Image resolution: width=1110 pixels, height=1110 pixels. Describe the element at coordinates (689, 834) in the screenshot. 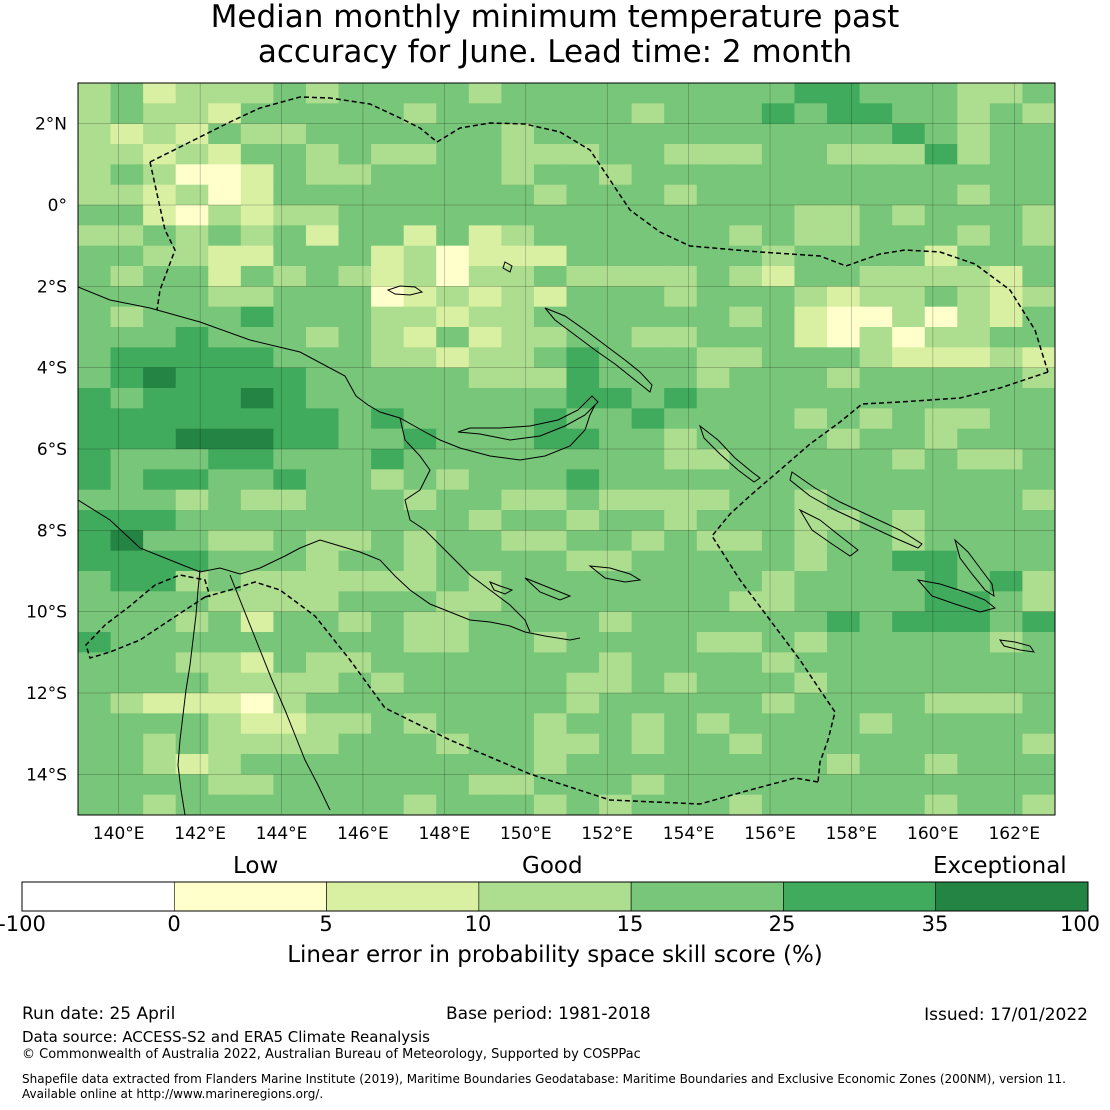

I see `longitude-tick-label: 154°E` at that location.